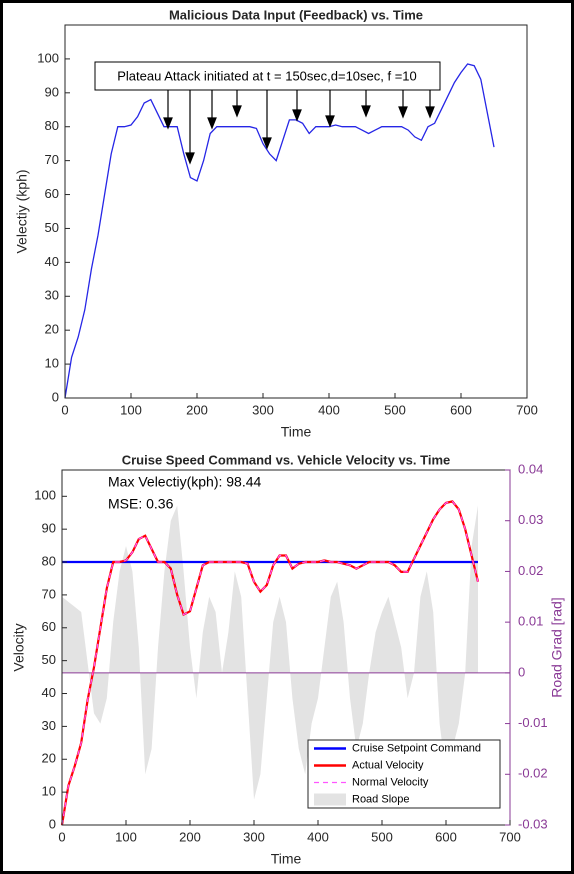 The image size is (574, 874). I want to click on y2-axis-label: Road Grad [rad], so click(557, 647).